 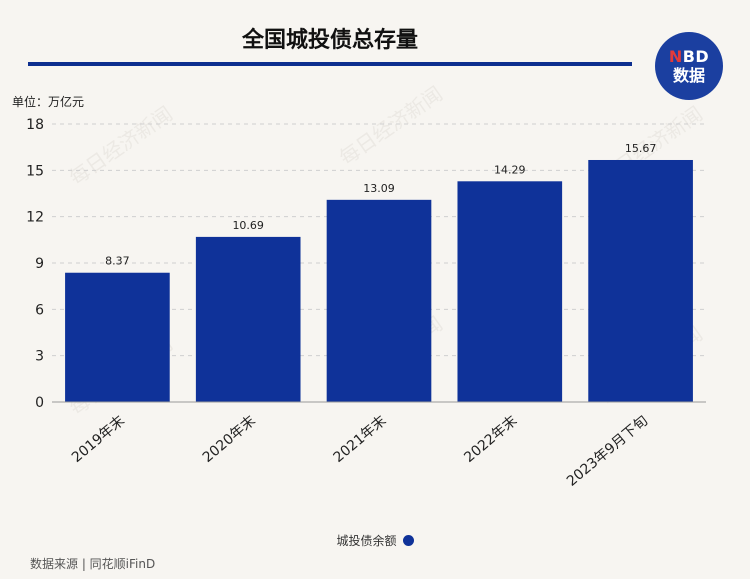 I want to click on logo-data-text: 数据, so click(x=688, y=75).